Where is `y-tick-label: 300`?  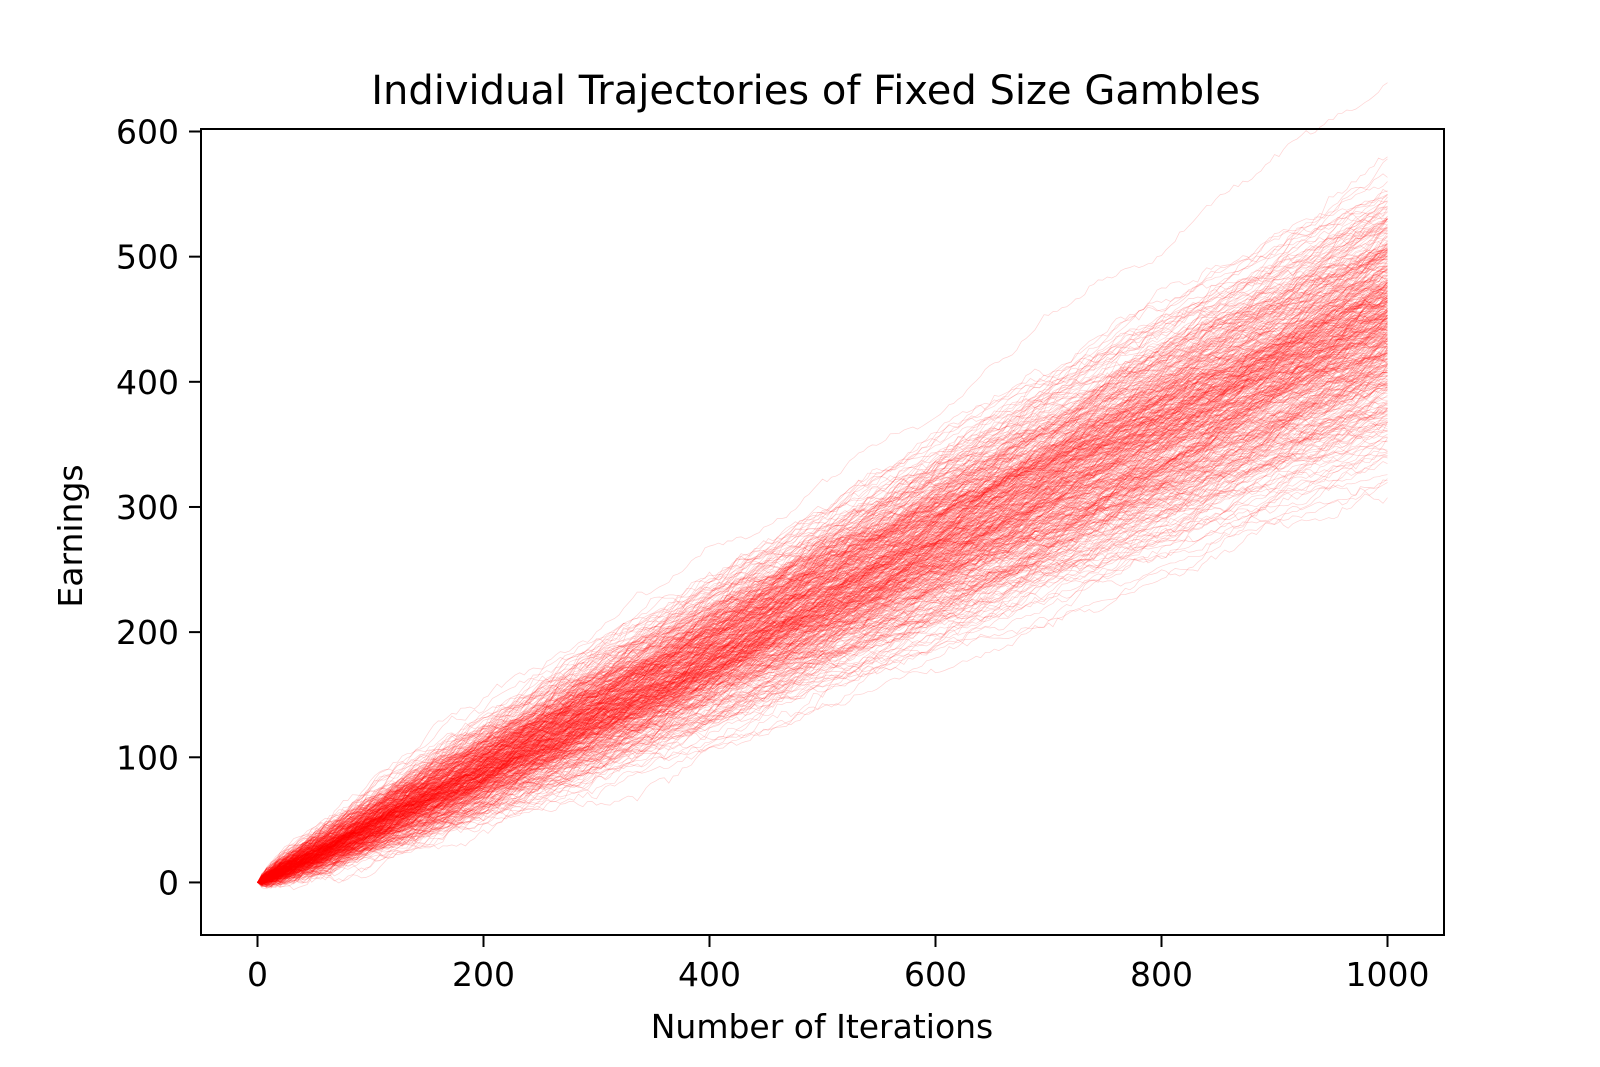 y-tick-label: 300 is located at coordinates (147, 507).